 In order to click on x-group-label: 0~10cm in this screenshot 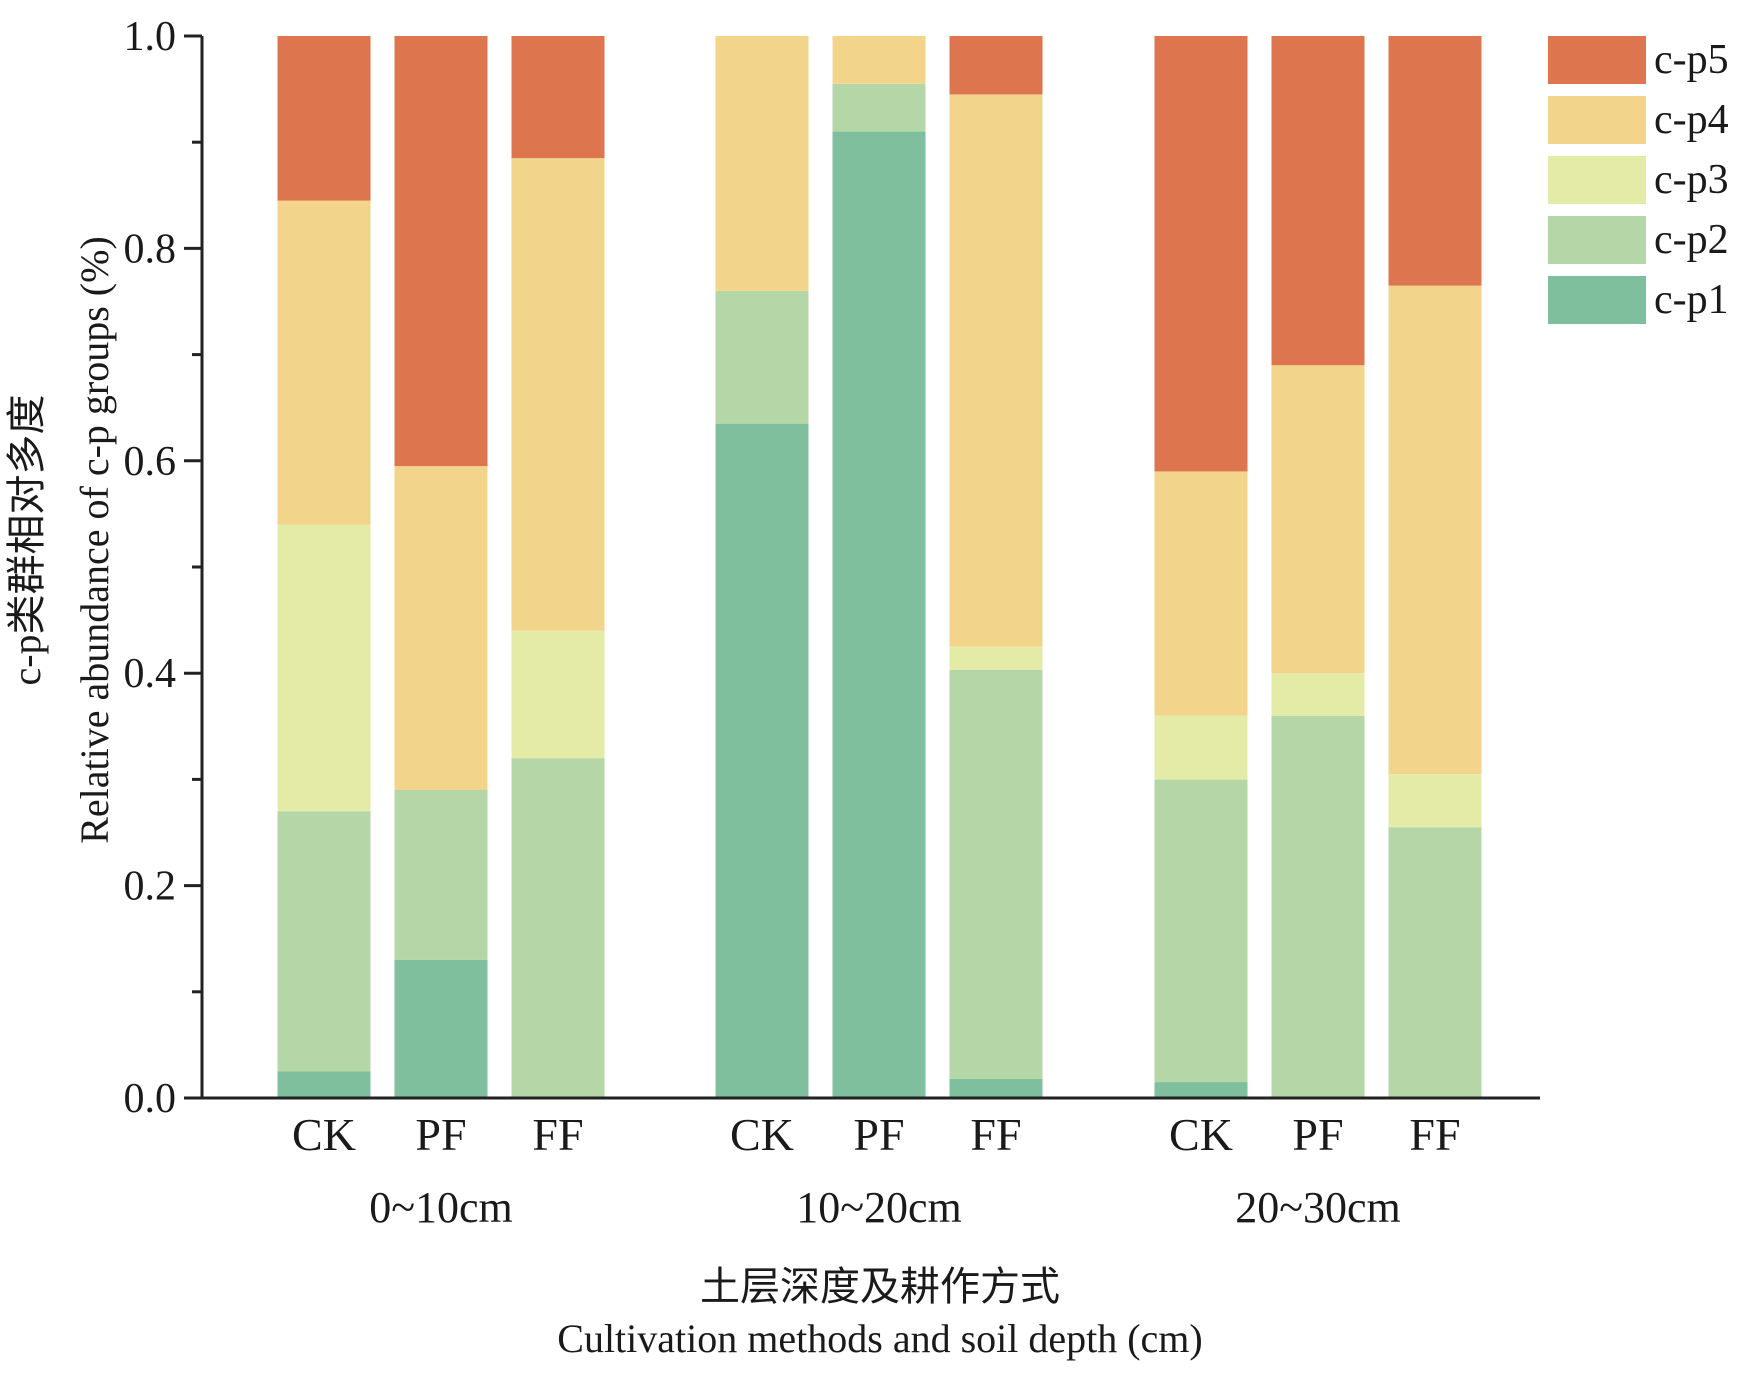, I will do `click(441, 1207)`.